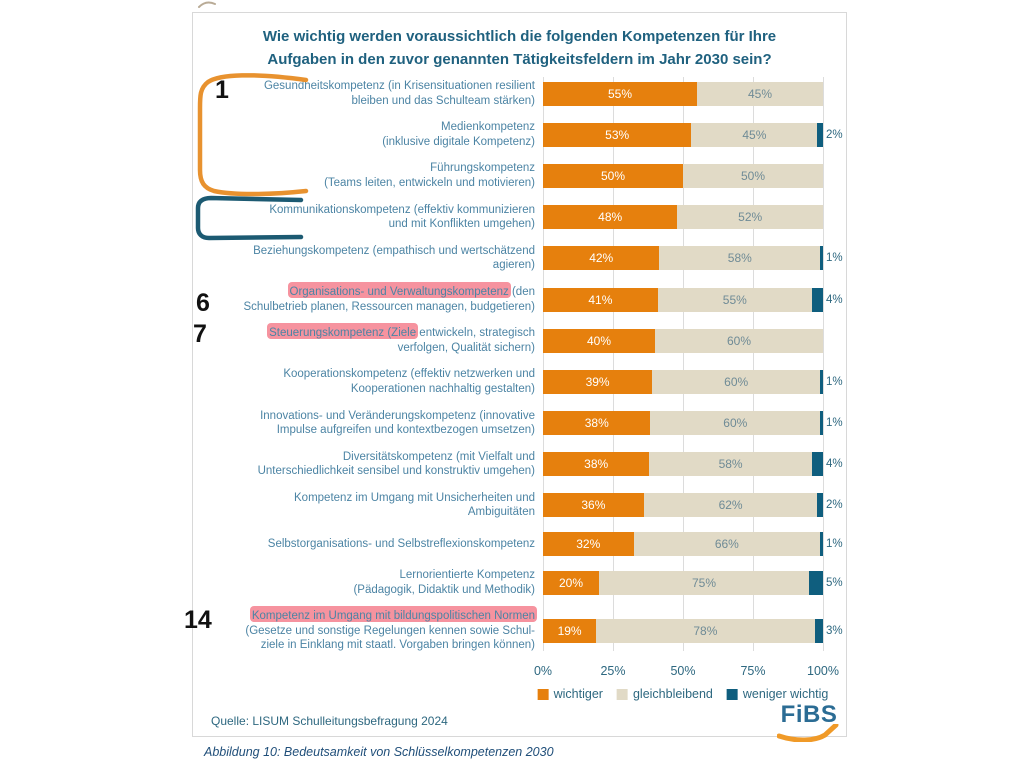 This screenshot has height=768, width=1024. Describe the element at coordinates (198, 620) in the screenshot. I see `handwritten-number-annotation: 14` at that location.